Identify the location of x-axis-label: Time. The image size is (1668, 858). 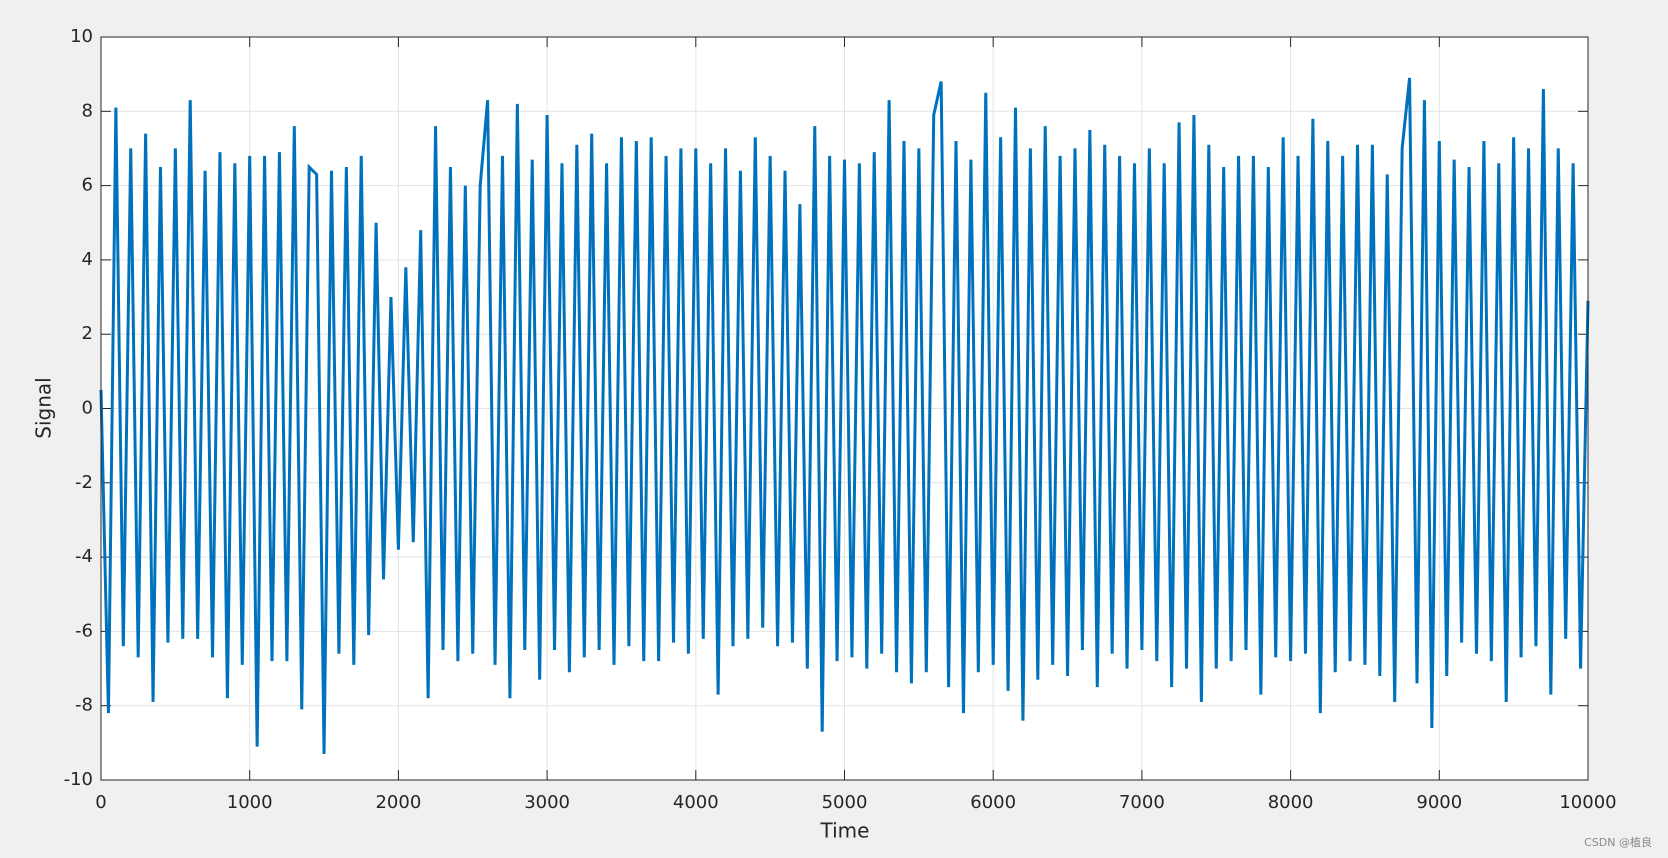
(845, 831).